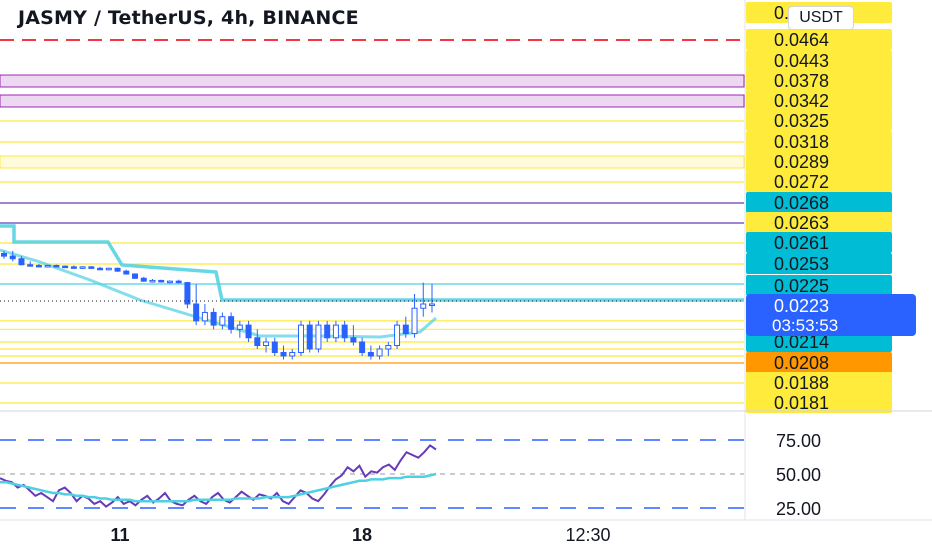  Describe the element at coordinates (821, 18) in the screenshot. I see `currency-selector: USDT` at that location.